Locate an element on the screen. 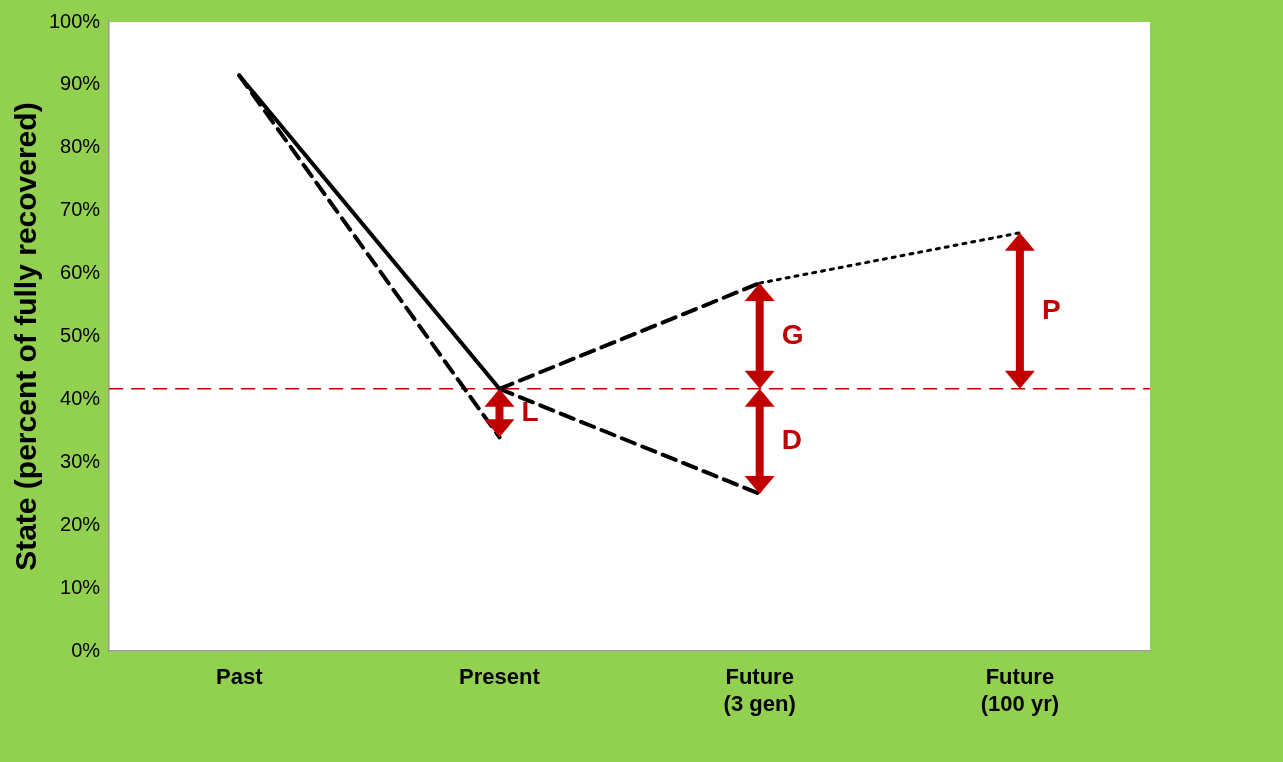 This screenshot has height=762, width=1283. y-tick-label: 60% is located at coordinates (80, 272).